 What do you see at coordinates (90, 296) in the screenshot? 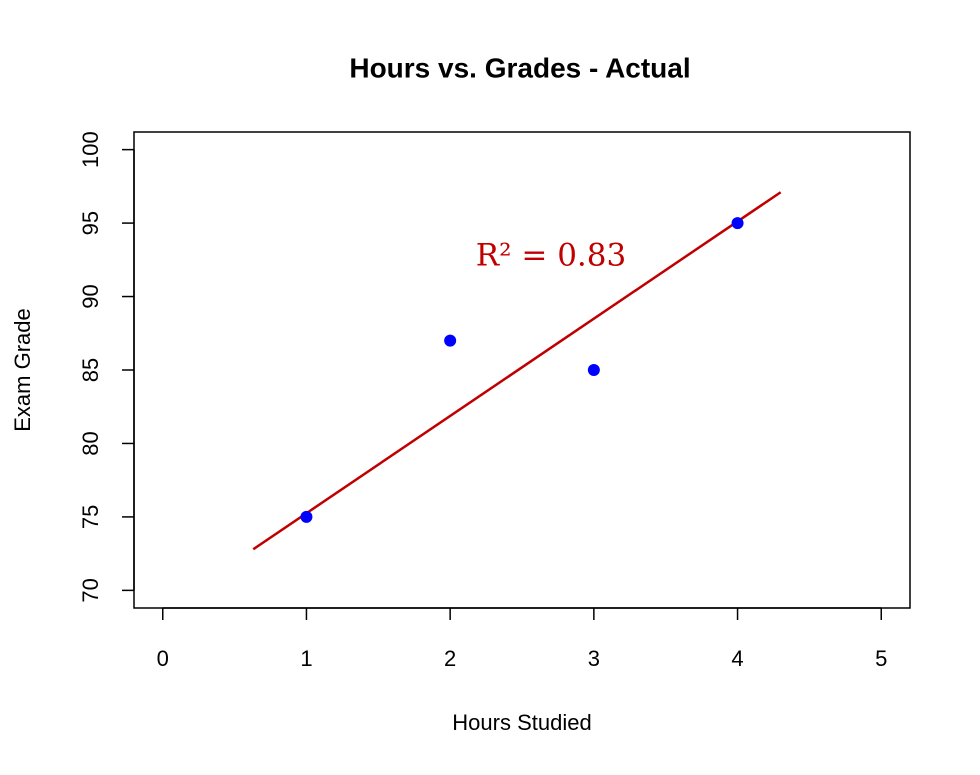
I see `y-tick-label: 90` at bounding box center [90, 296].